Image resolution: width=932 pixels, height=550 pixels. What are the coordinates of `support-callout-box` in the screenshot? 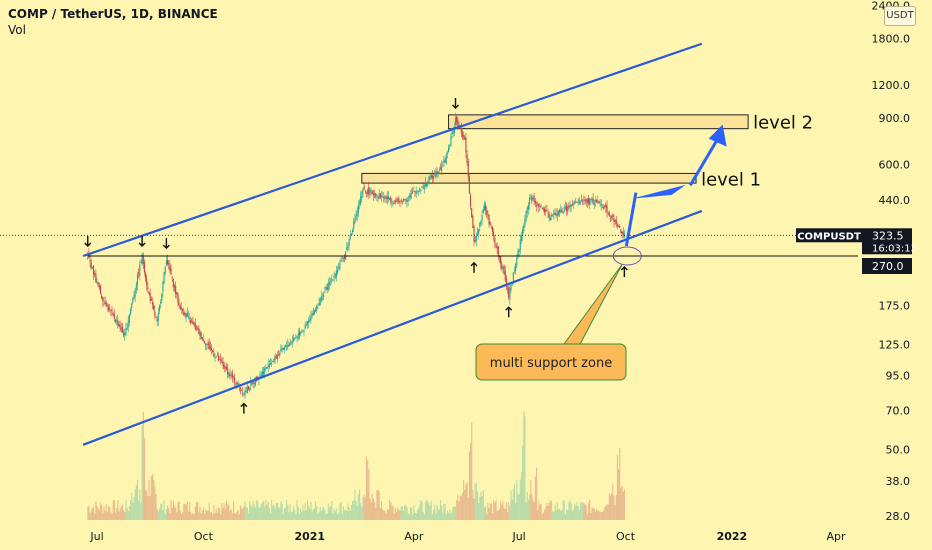 It's located at (551, 362).